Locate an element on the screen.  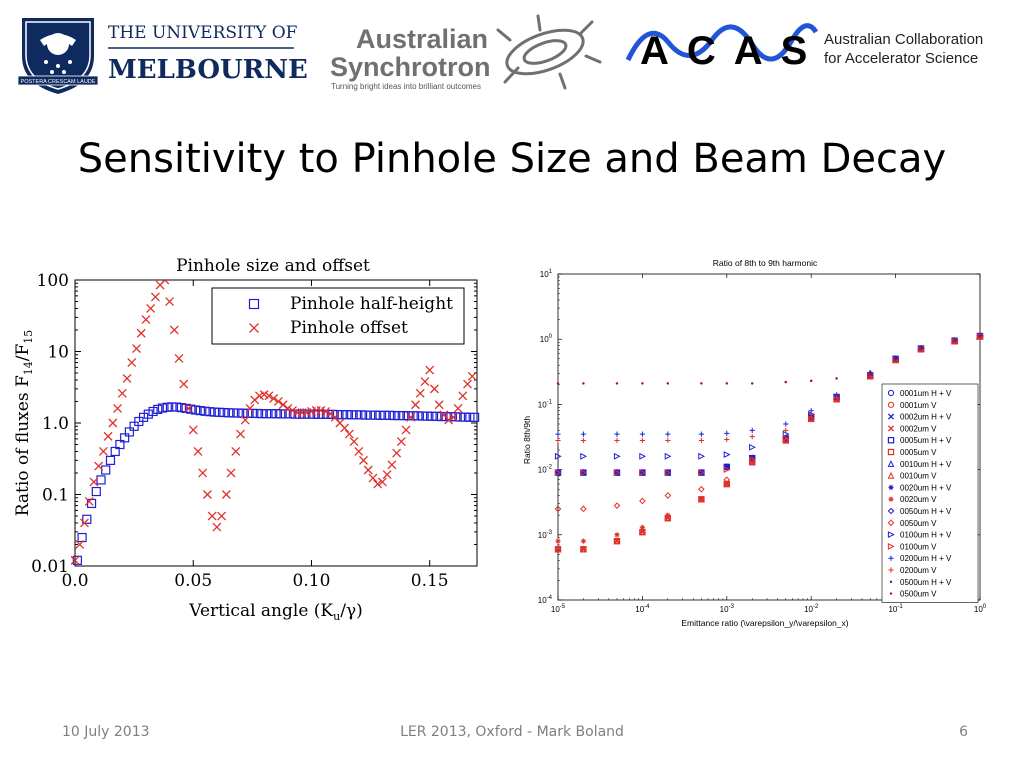
legend-label: 0001um H + V is located at coordinates (926, 393).